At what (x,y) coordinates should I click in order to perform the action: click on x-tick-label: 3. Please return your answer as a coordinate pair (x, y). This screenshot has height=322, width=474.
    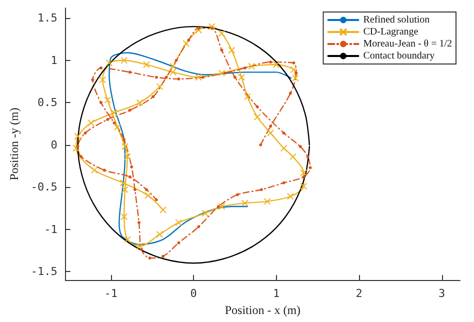
    Looking at the image, I should click on (442, 293).